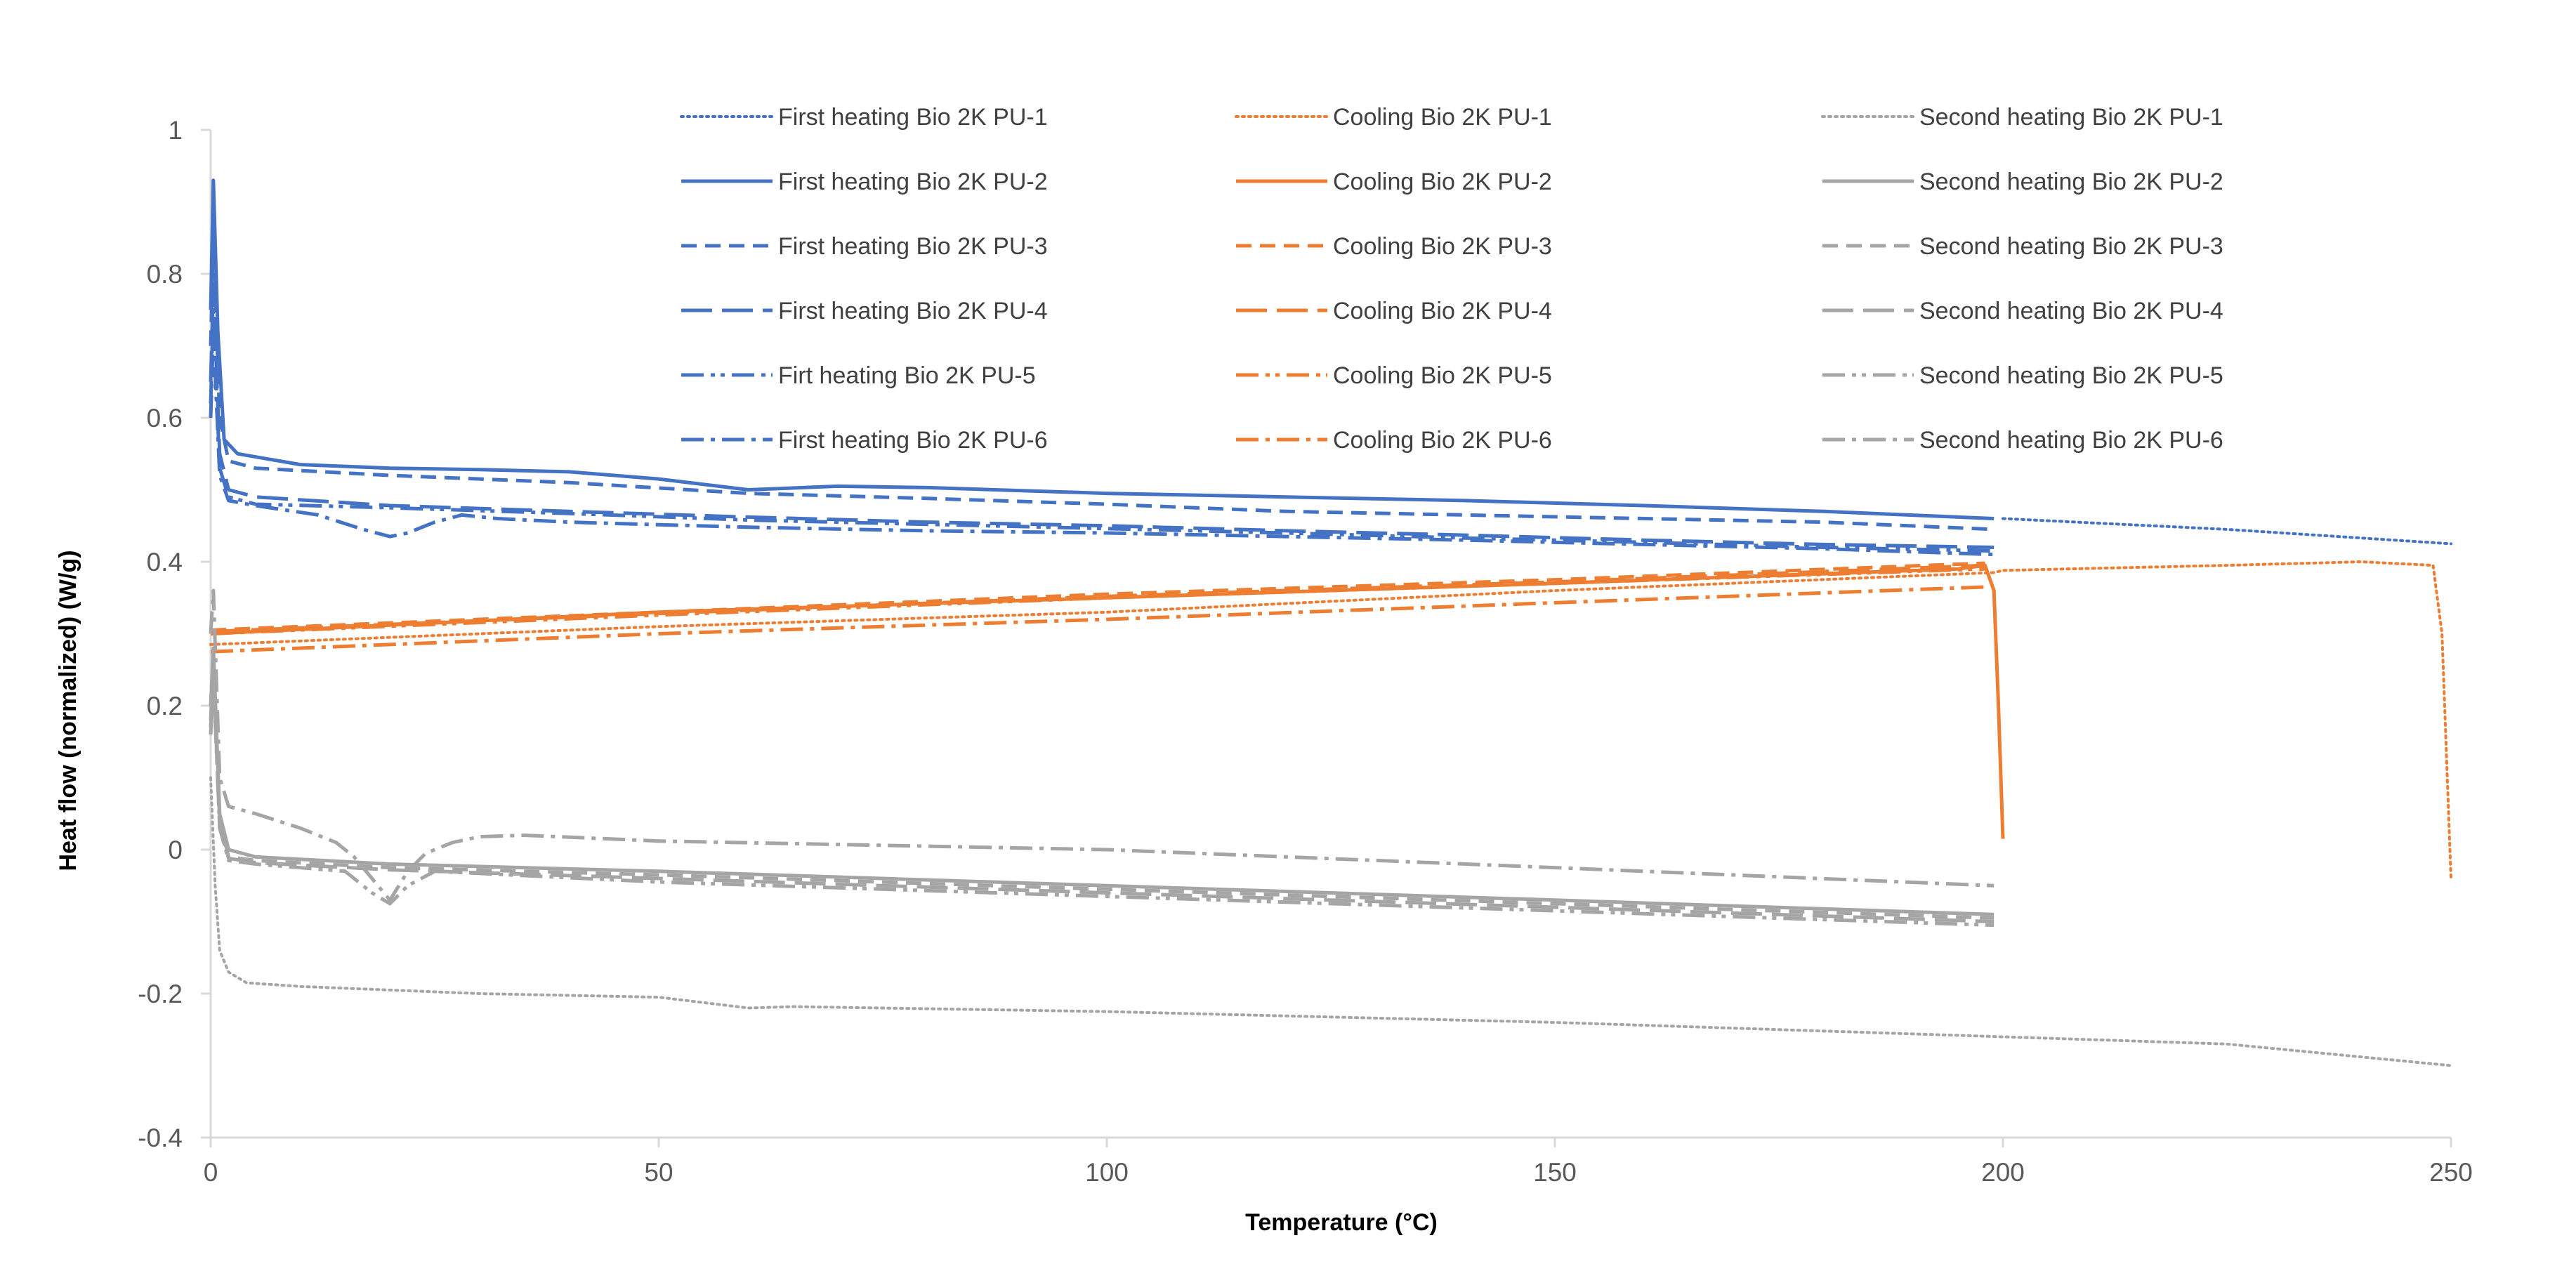 This screenshot has width=2576, height=1278. I want to click on y-tick-label: 0.2, so click(165, 706).